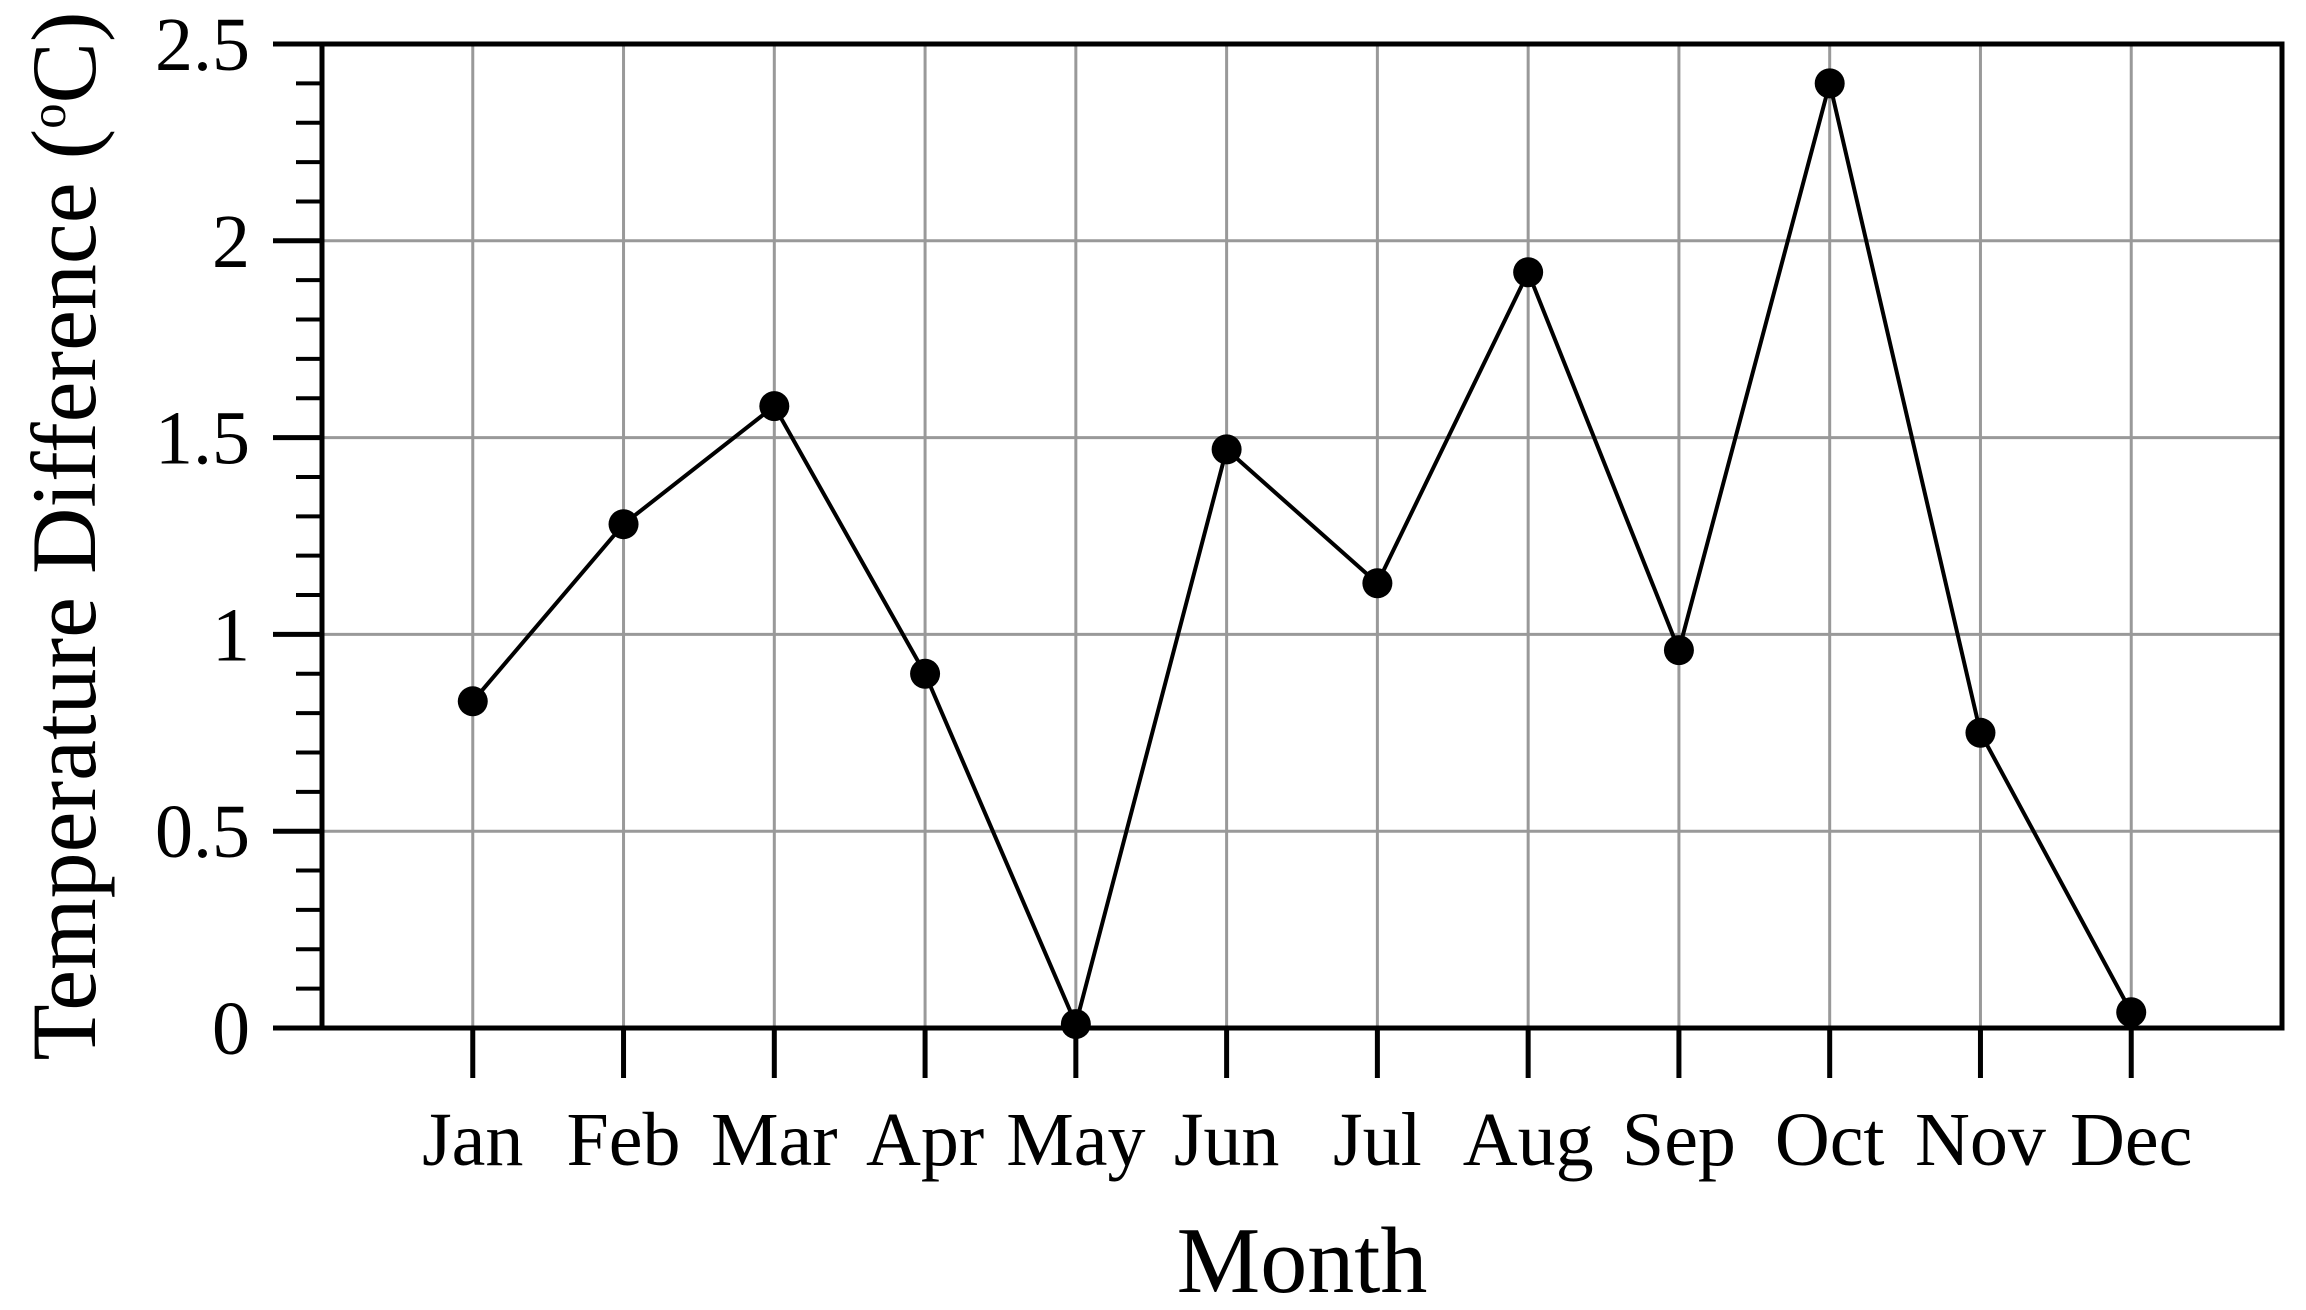  I want to click on x-ticks, so click(1302, 1053).